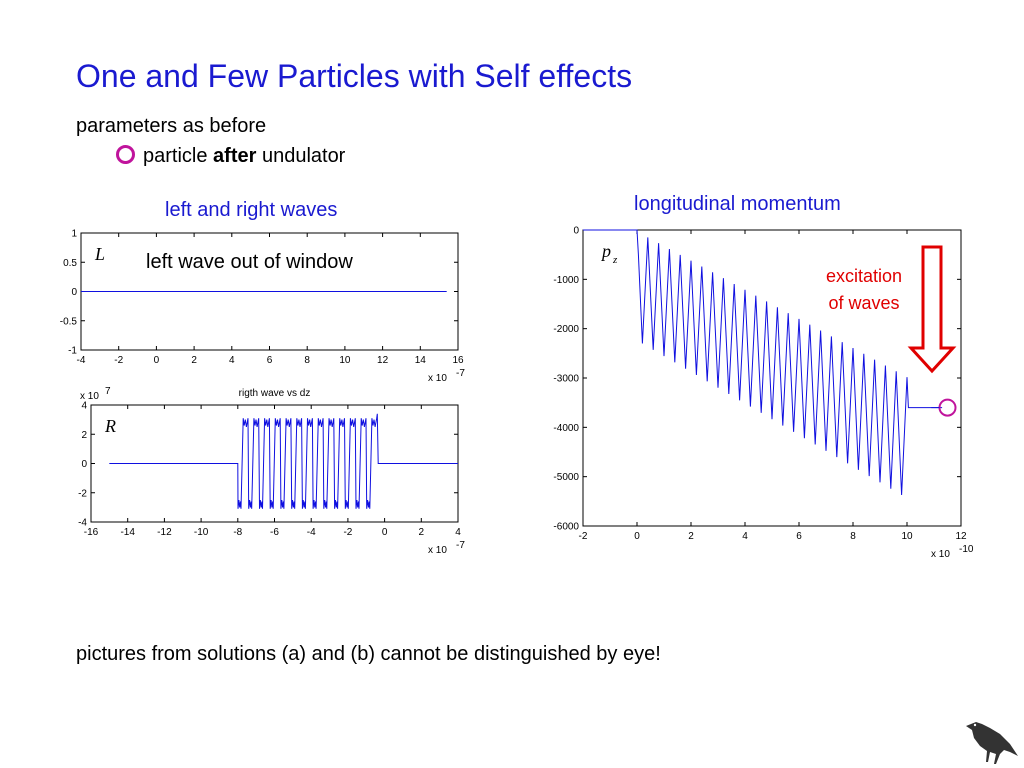  Describe the element at coordinates (69, 321) in the screenshot. I see `y-tick-label-L: -0.5` at that location.